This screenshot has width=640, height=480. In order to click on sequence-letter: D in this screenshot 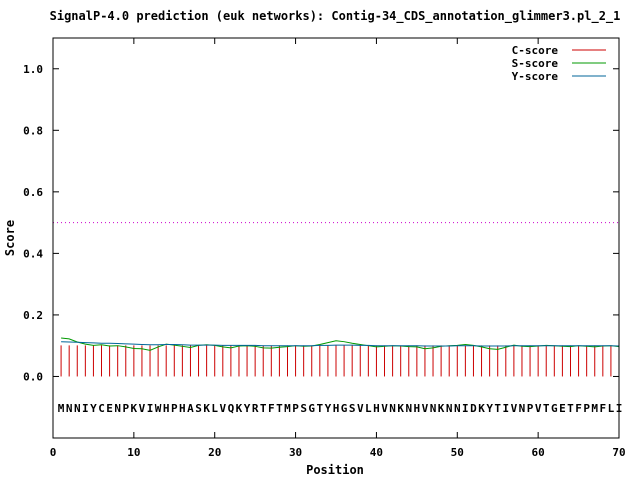, I will do `click(473, 408)`.